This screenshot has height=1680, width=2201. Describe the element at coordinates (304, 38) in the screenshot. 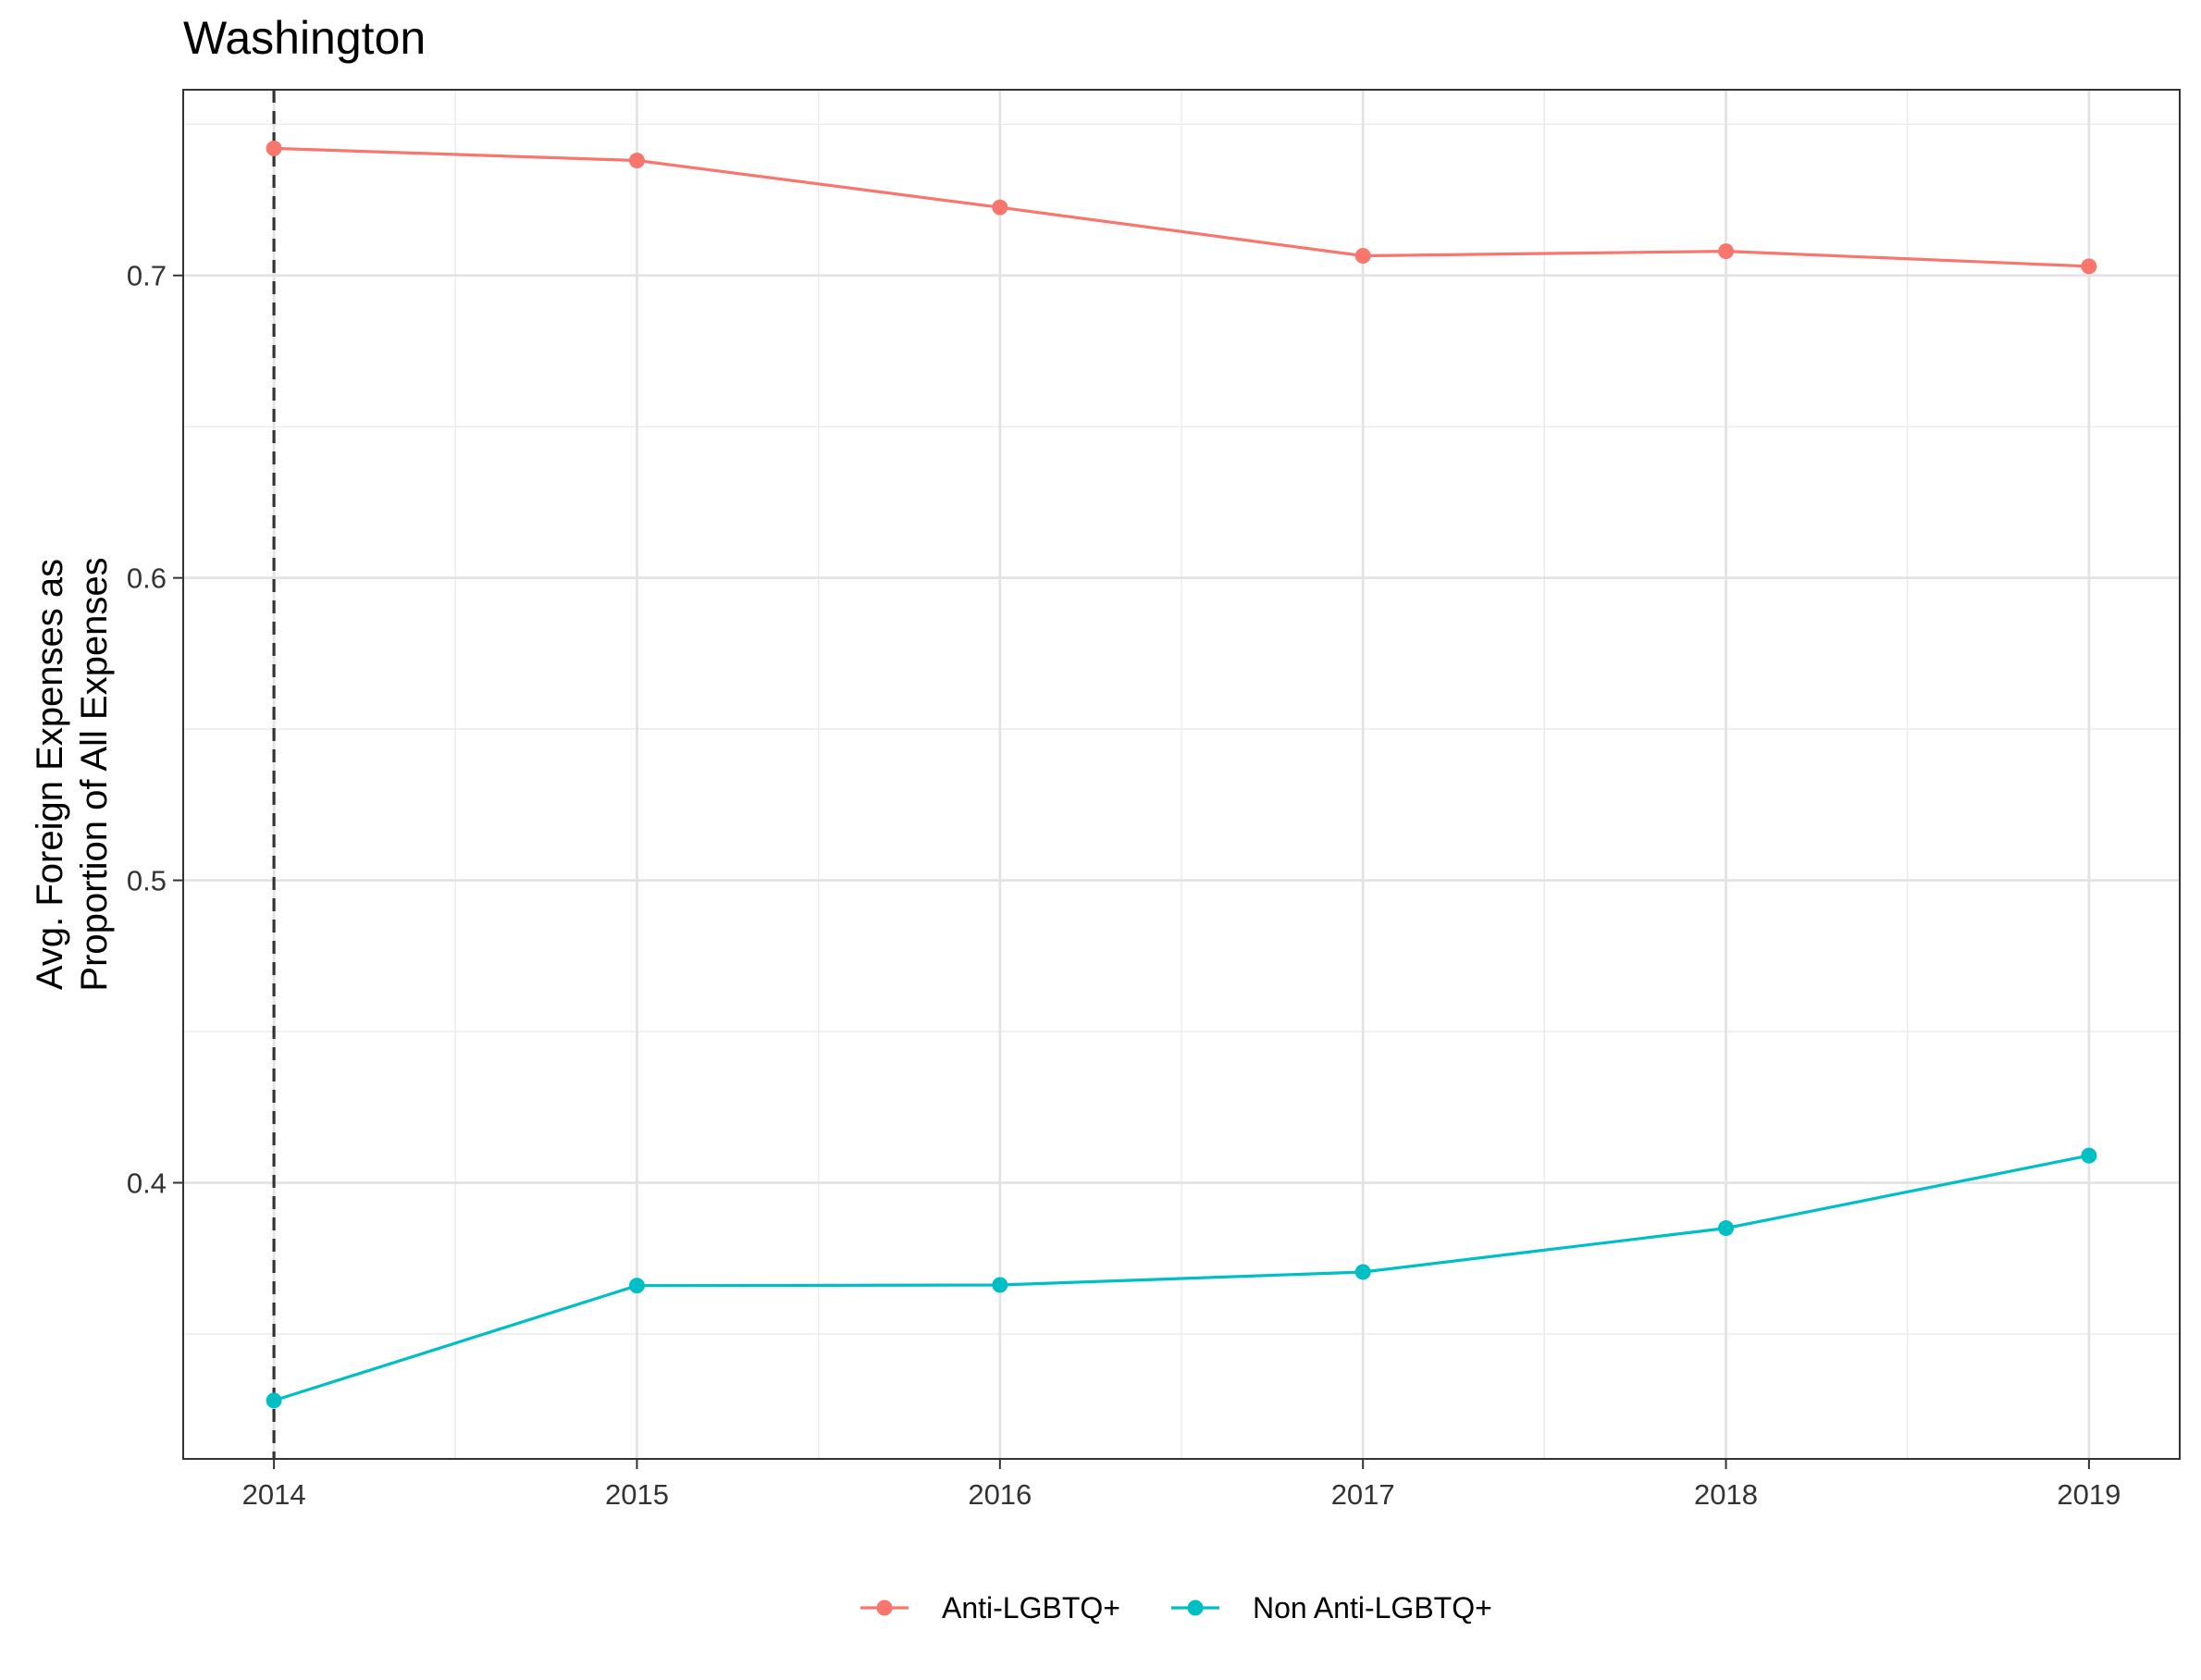

I see `chart-title: Washington` at that location.